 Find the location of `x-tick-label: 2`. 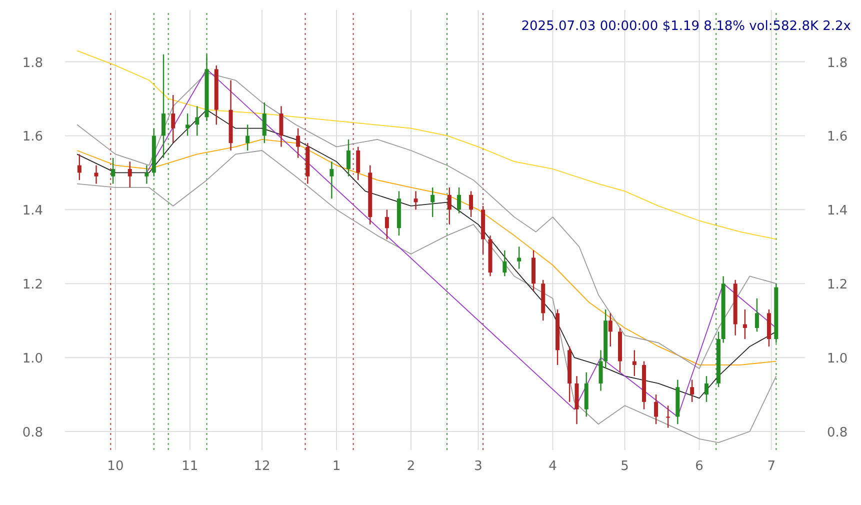

x-tick-label: 2 is located at coordinates (411, 466).